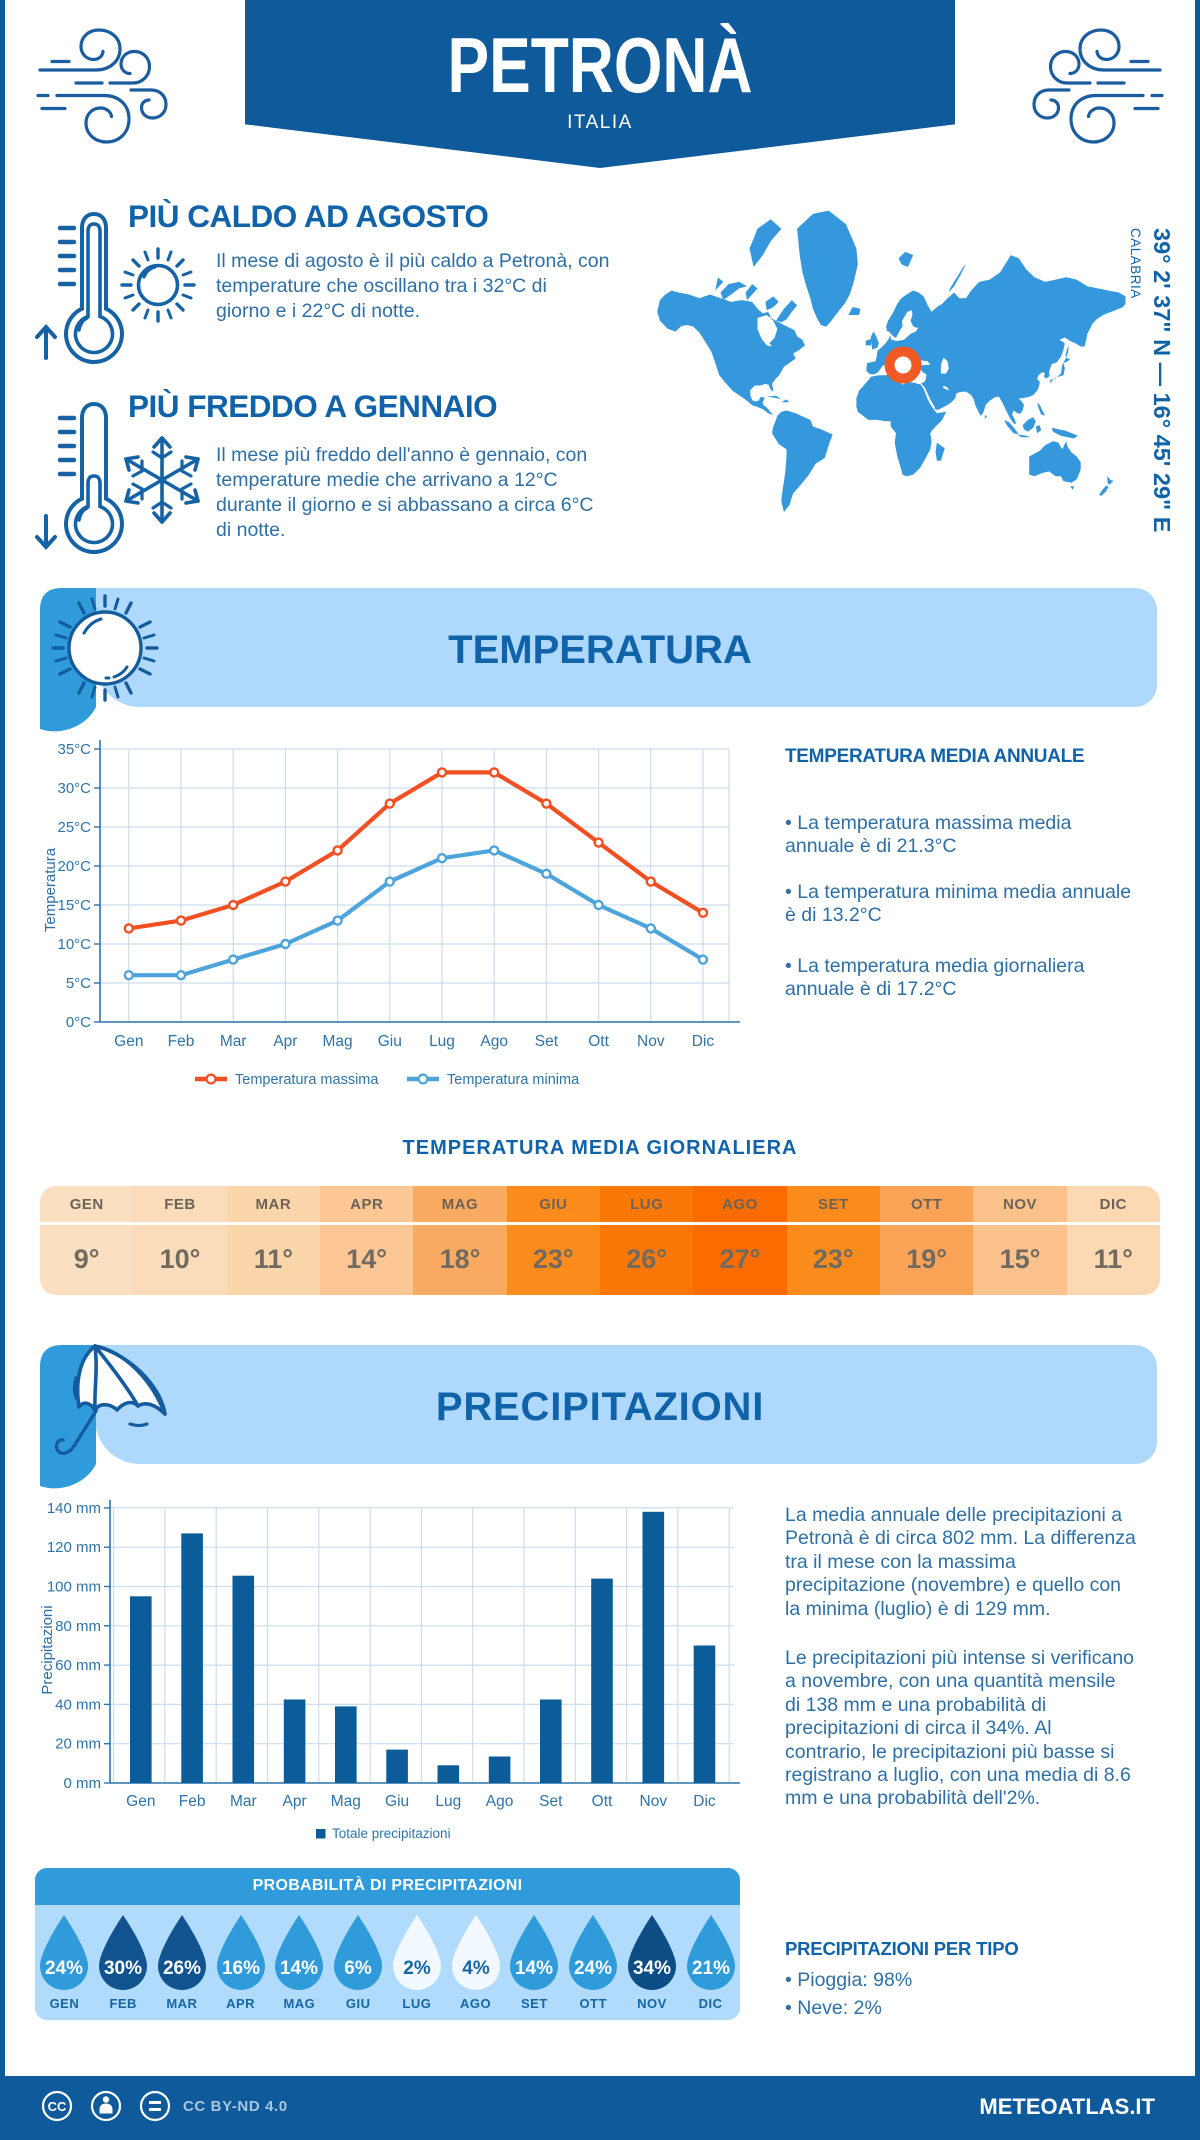  I want to click on svg-text: 140 mm, so click(74, 1508).